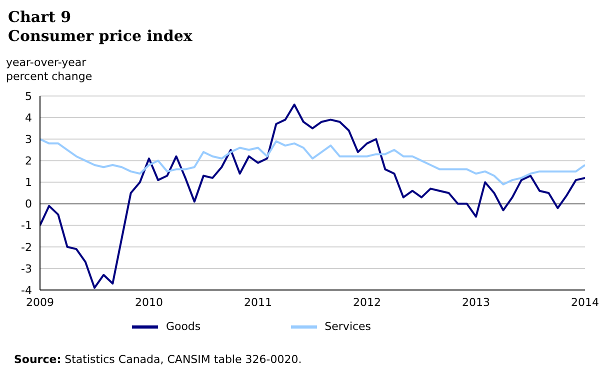  Describe the element at coordinates (28, 161) in the screenshot. I see `y-tick-label: 2` at that location.